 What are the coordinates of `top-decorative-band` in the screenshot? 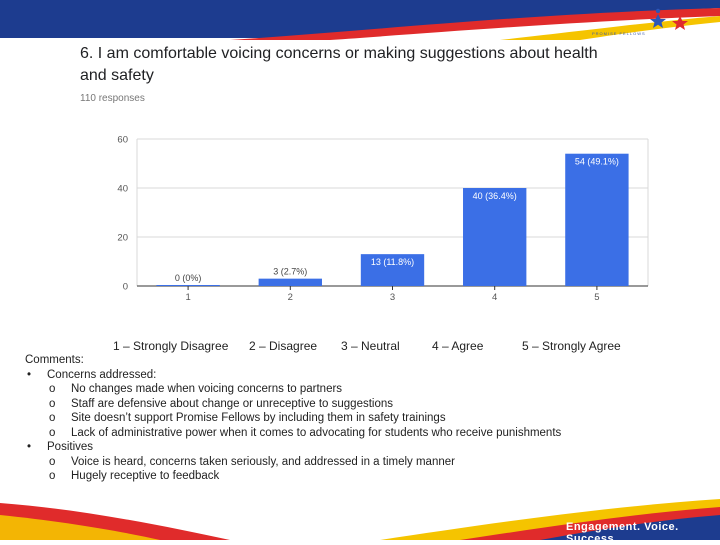 It's located at (360, 20).